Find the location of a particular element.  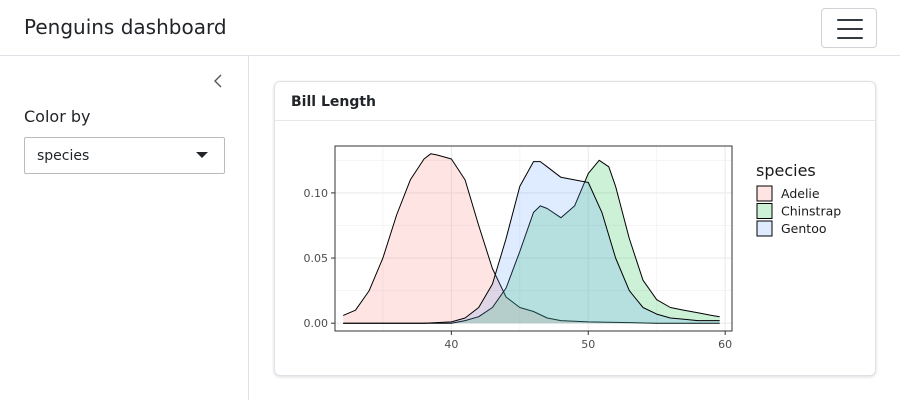

card-header: Bill Length is located at coordinates (575, 101).